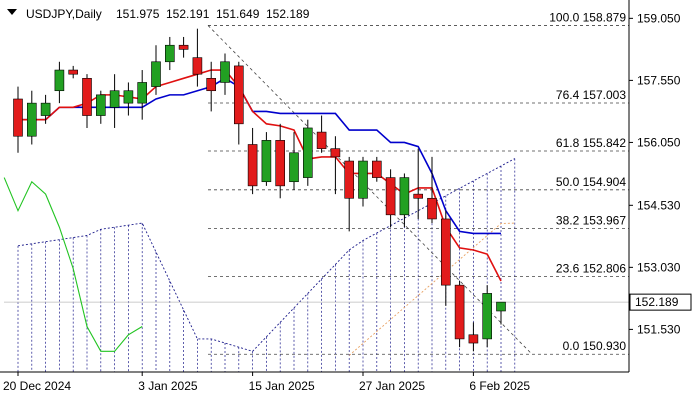  I want to click on y-tick-label: 157.550, so click(659, 80).